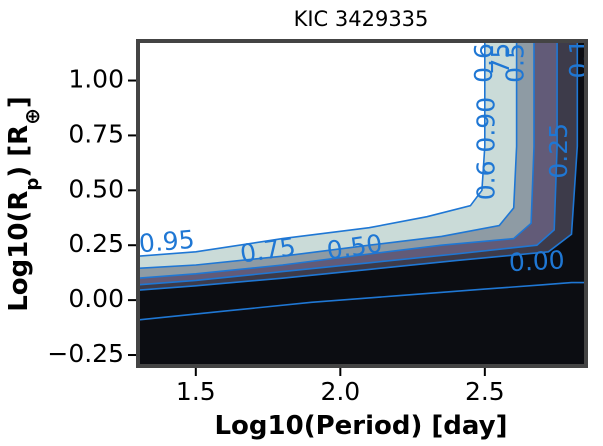 Image resolution: width=603 pixels, height=446 pixels. What do you see at coordinates (85, 353) in the screenshot?
I see `y-tick-label: −0.25` at bounding box center [85, 353].